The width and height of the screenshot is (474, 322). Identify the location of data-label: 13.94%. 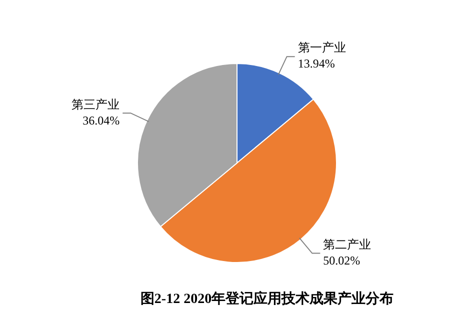
(316, 63).